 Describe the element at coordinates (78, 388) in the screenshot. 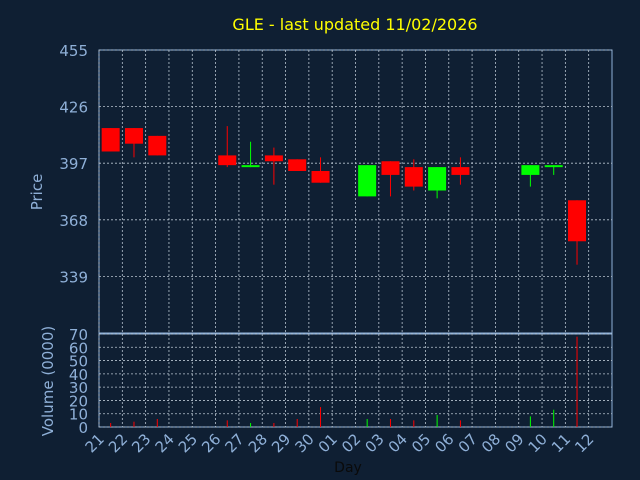

I see `volume-tick-label: 30` at that location.